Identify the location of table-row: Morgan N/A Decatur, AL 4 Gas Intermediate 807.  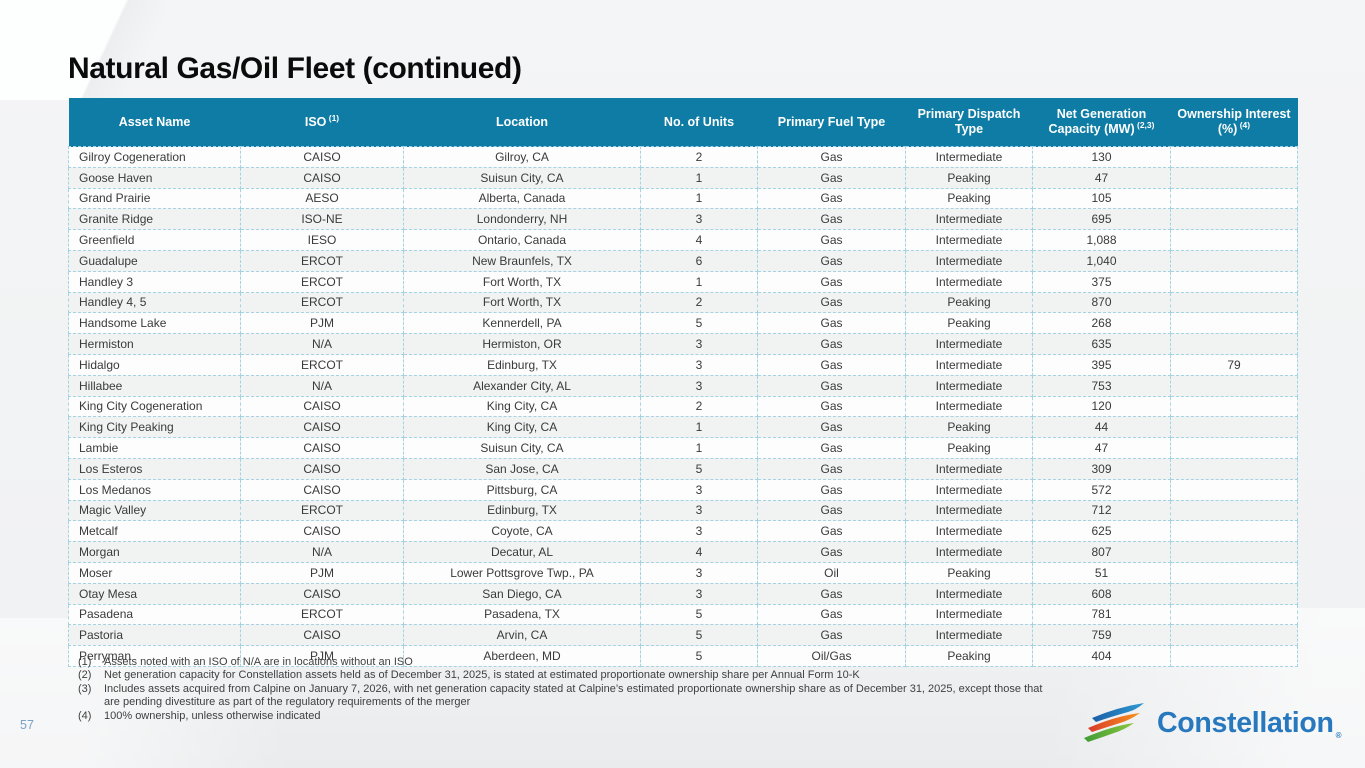
(683, 552).